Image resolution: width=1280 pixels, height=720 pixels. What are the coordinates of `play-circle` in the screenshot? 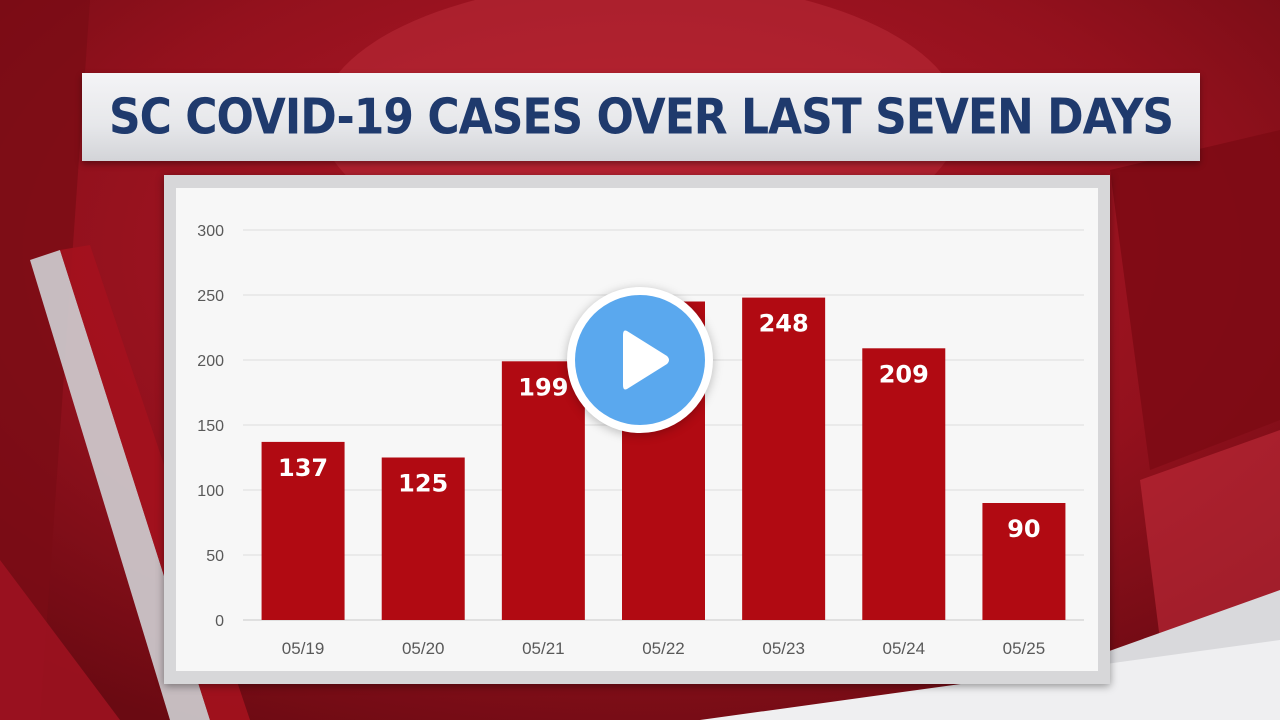 It's located at (640, 360).